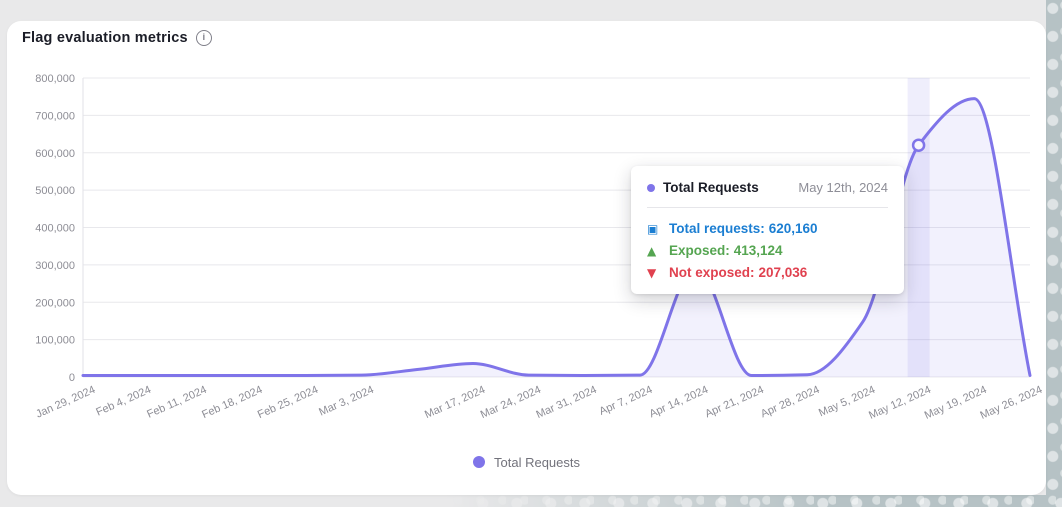 The image size is (1062, 507). What do you see at coordinates (767, 187) in the screenshot?
I see `tooltip-header: Total Requests May 12th, 2024` at bounding box center [767, 187].